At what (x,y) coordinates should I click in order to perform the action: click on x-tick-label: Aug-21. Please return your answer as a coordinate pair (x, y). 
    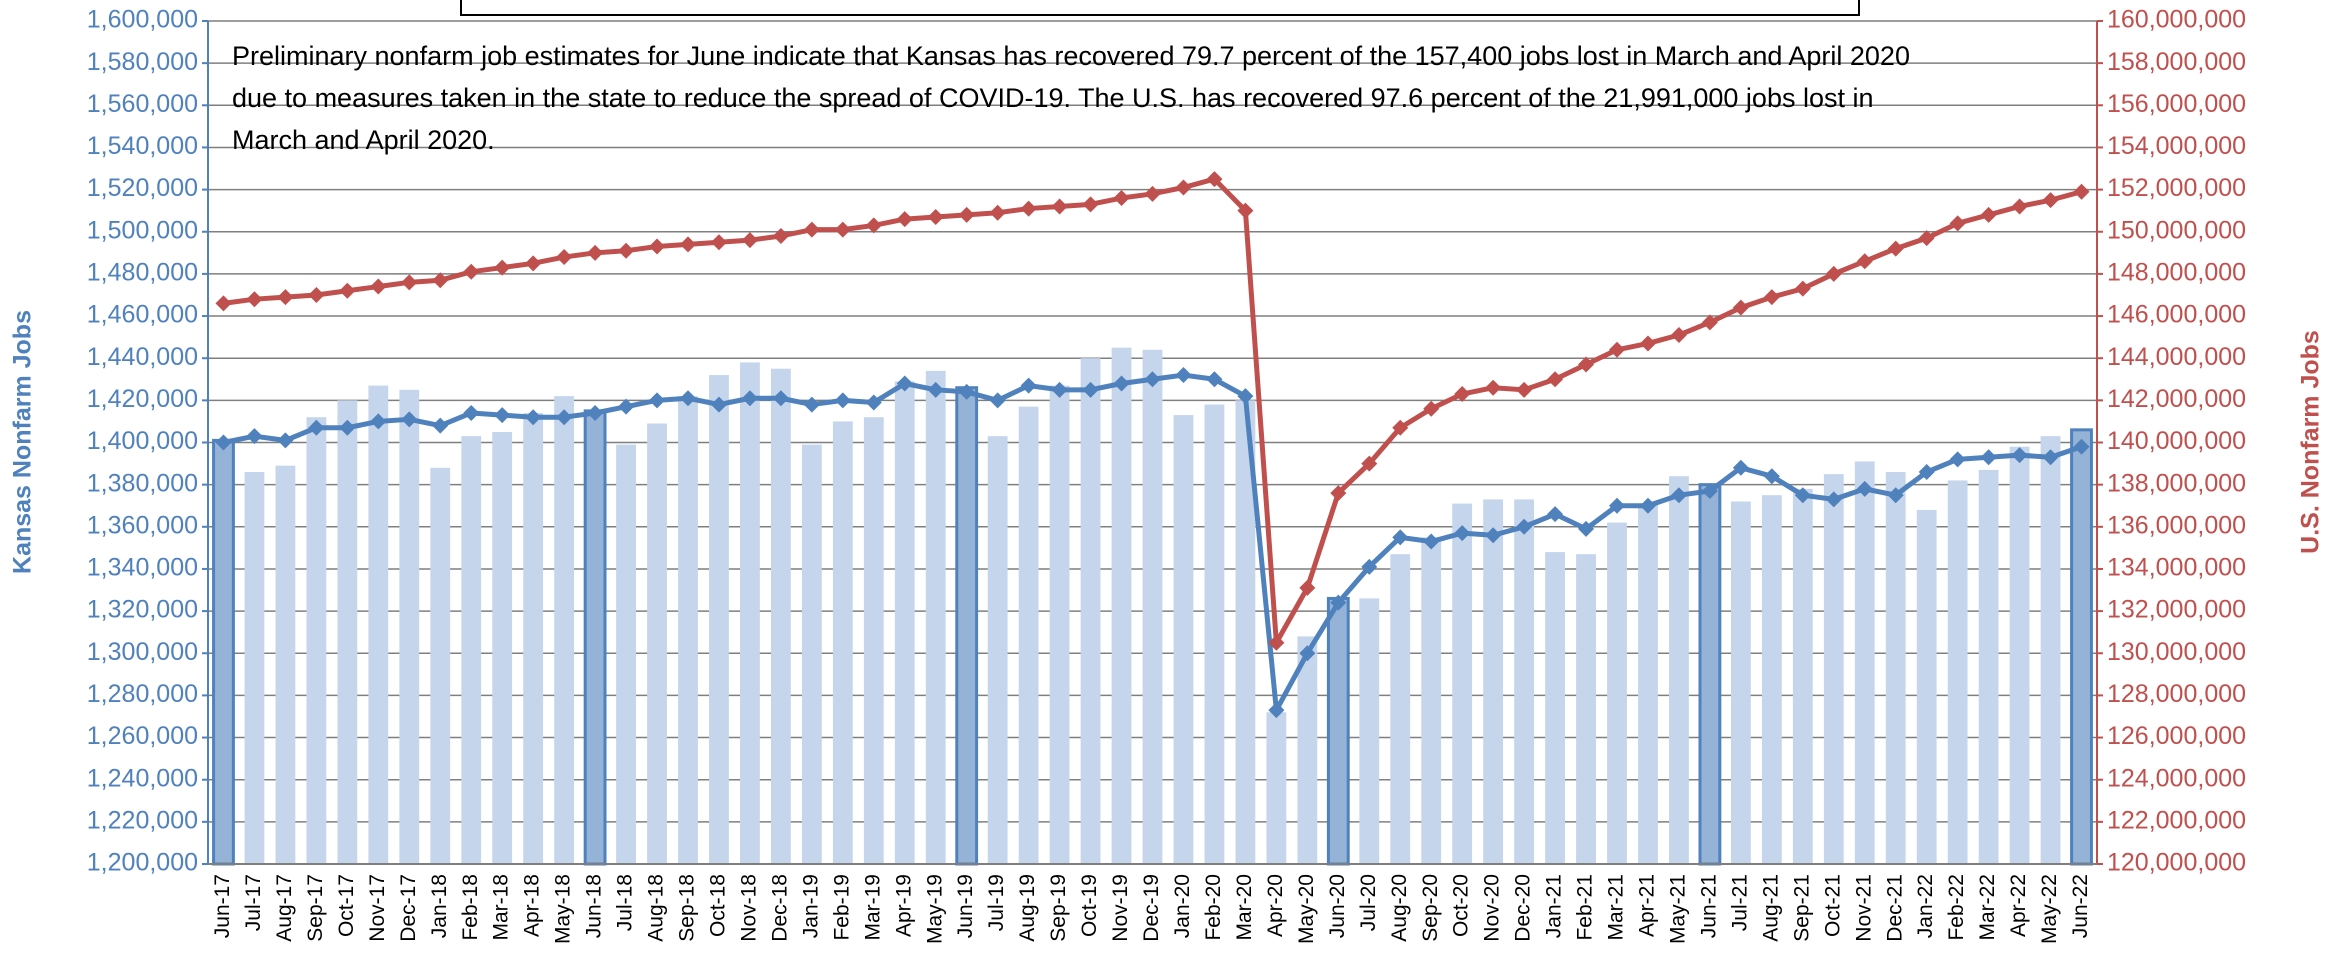
    Looking at the image, I should click on (1770, 908).